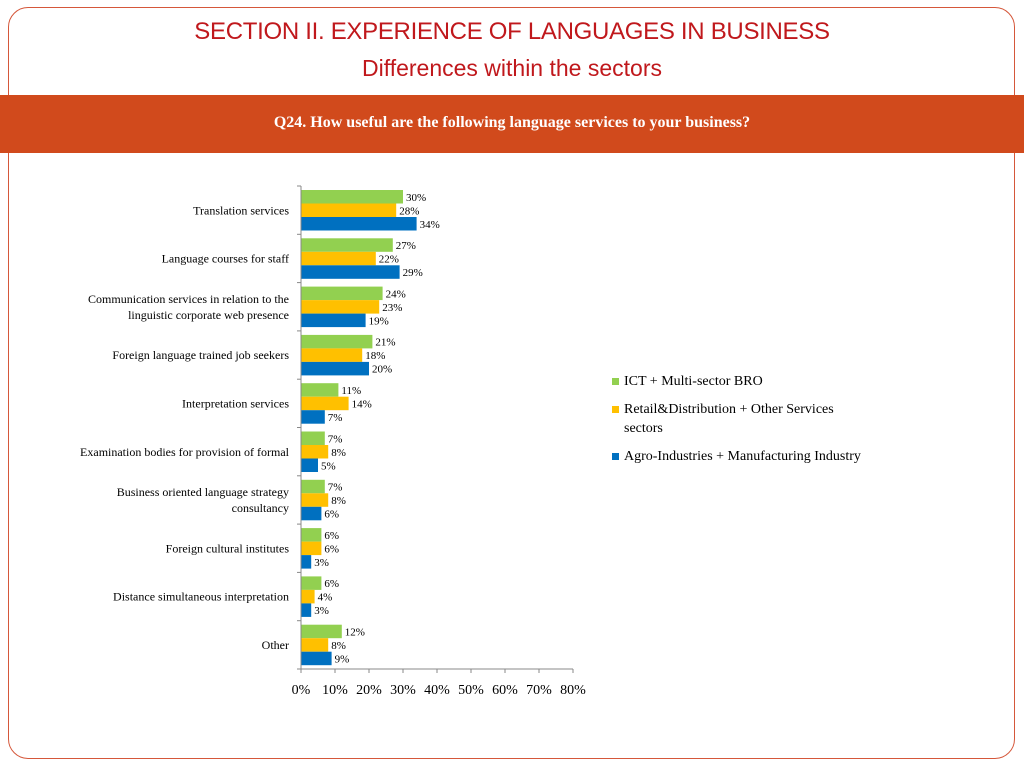 Image resolution: width=1024 pixels, height=768 pixels. I want to click on legend-label-agro: Agro-Industries + Manufacturing Industry, so click(742, 456).